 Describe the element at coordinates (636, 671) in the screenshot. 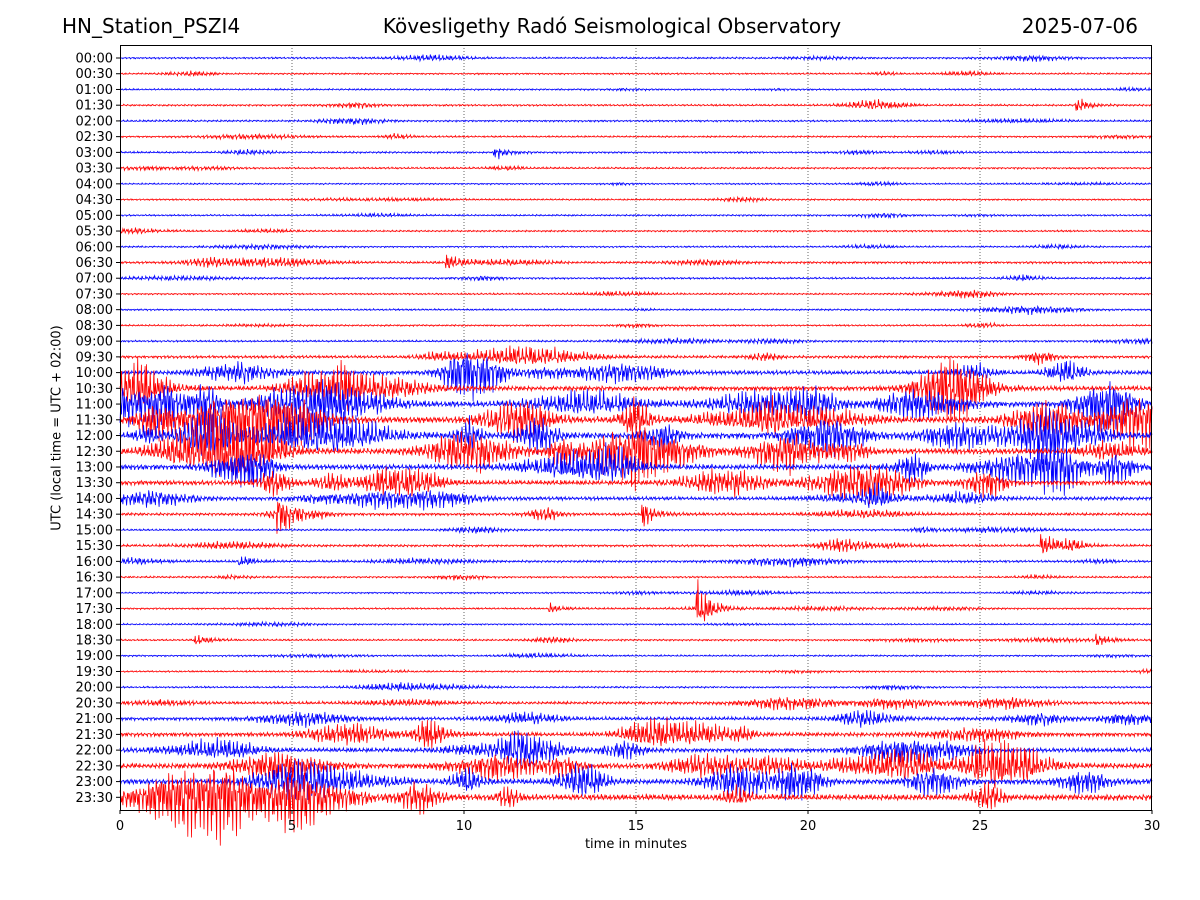

I see `trace-1930` at that location.